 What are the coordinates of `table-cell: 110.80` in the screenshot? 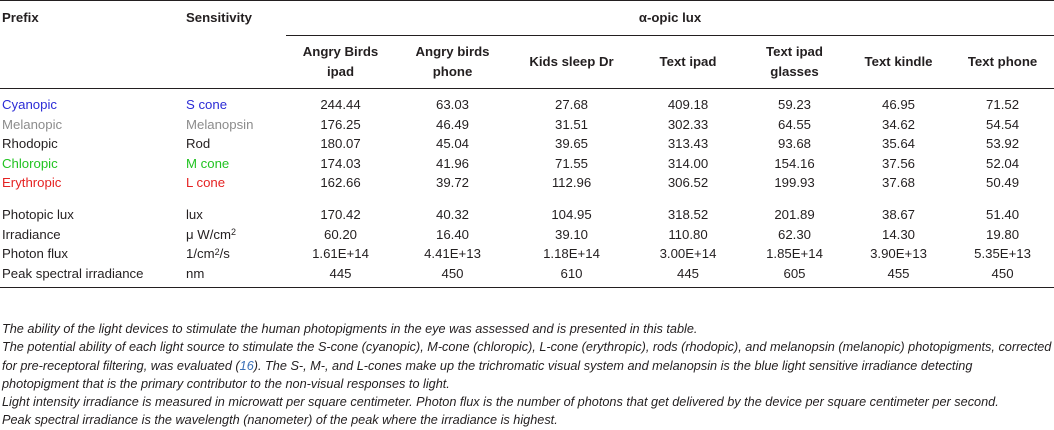 It's located at (688, 234).